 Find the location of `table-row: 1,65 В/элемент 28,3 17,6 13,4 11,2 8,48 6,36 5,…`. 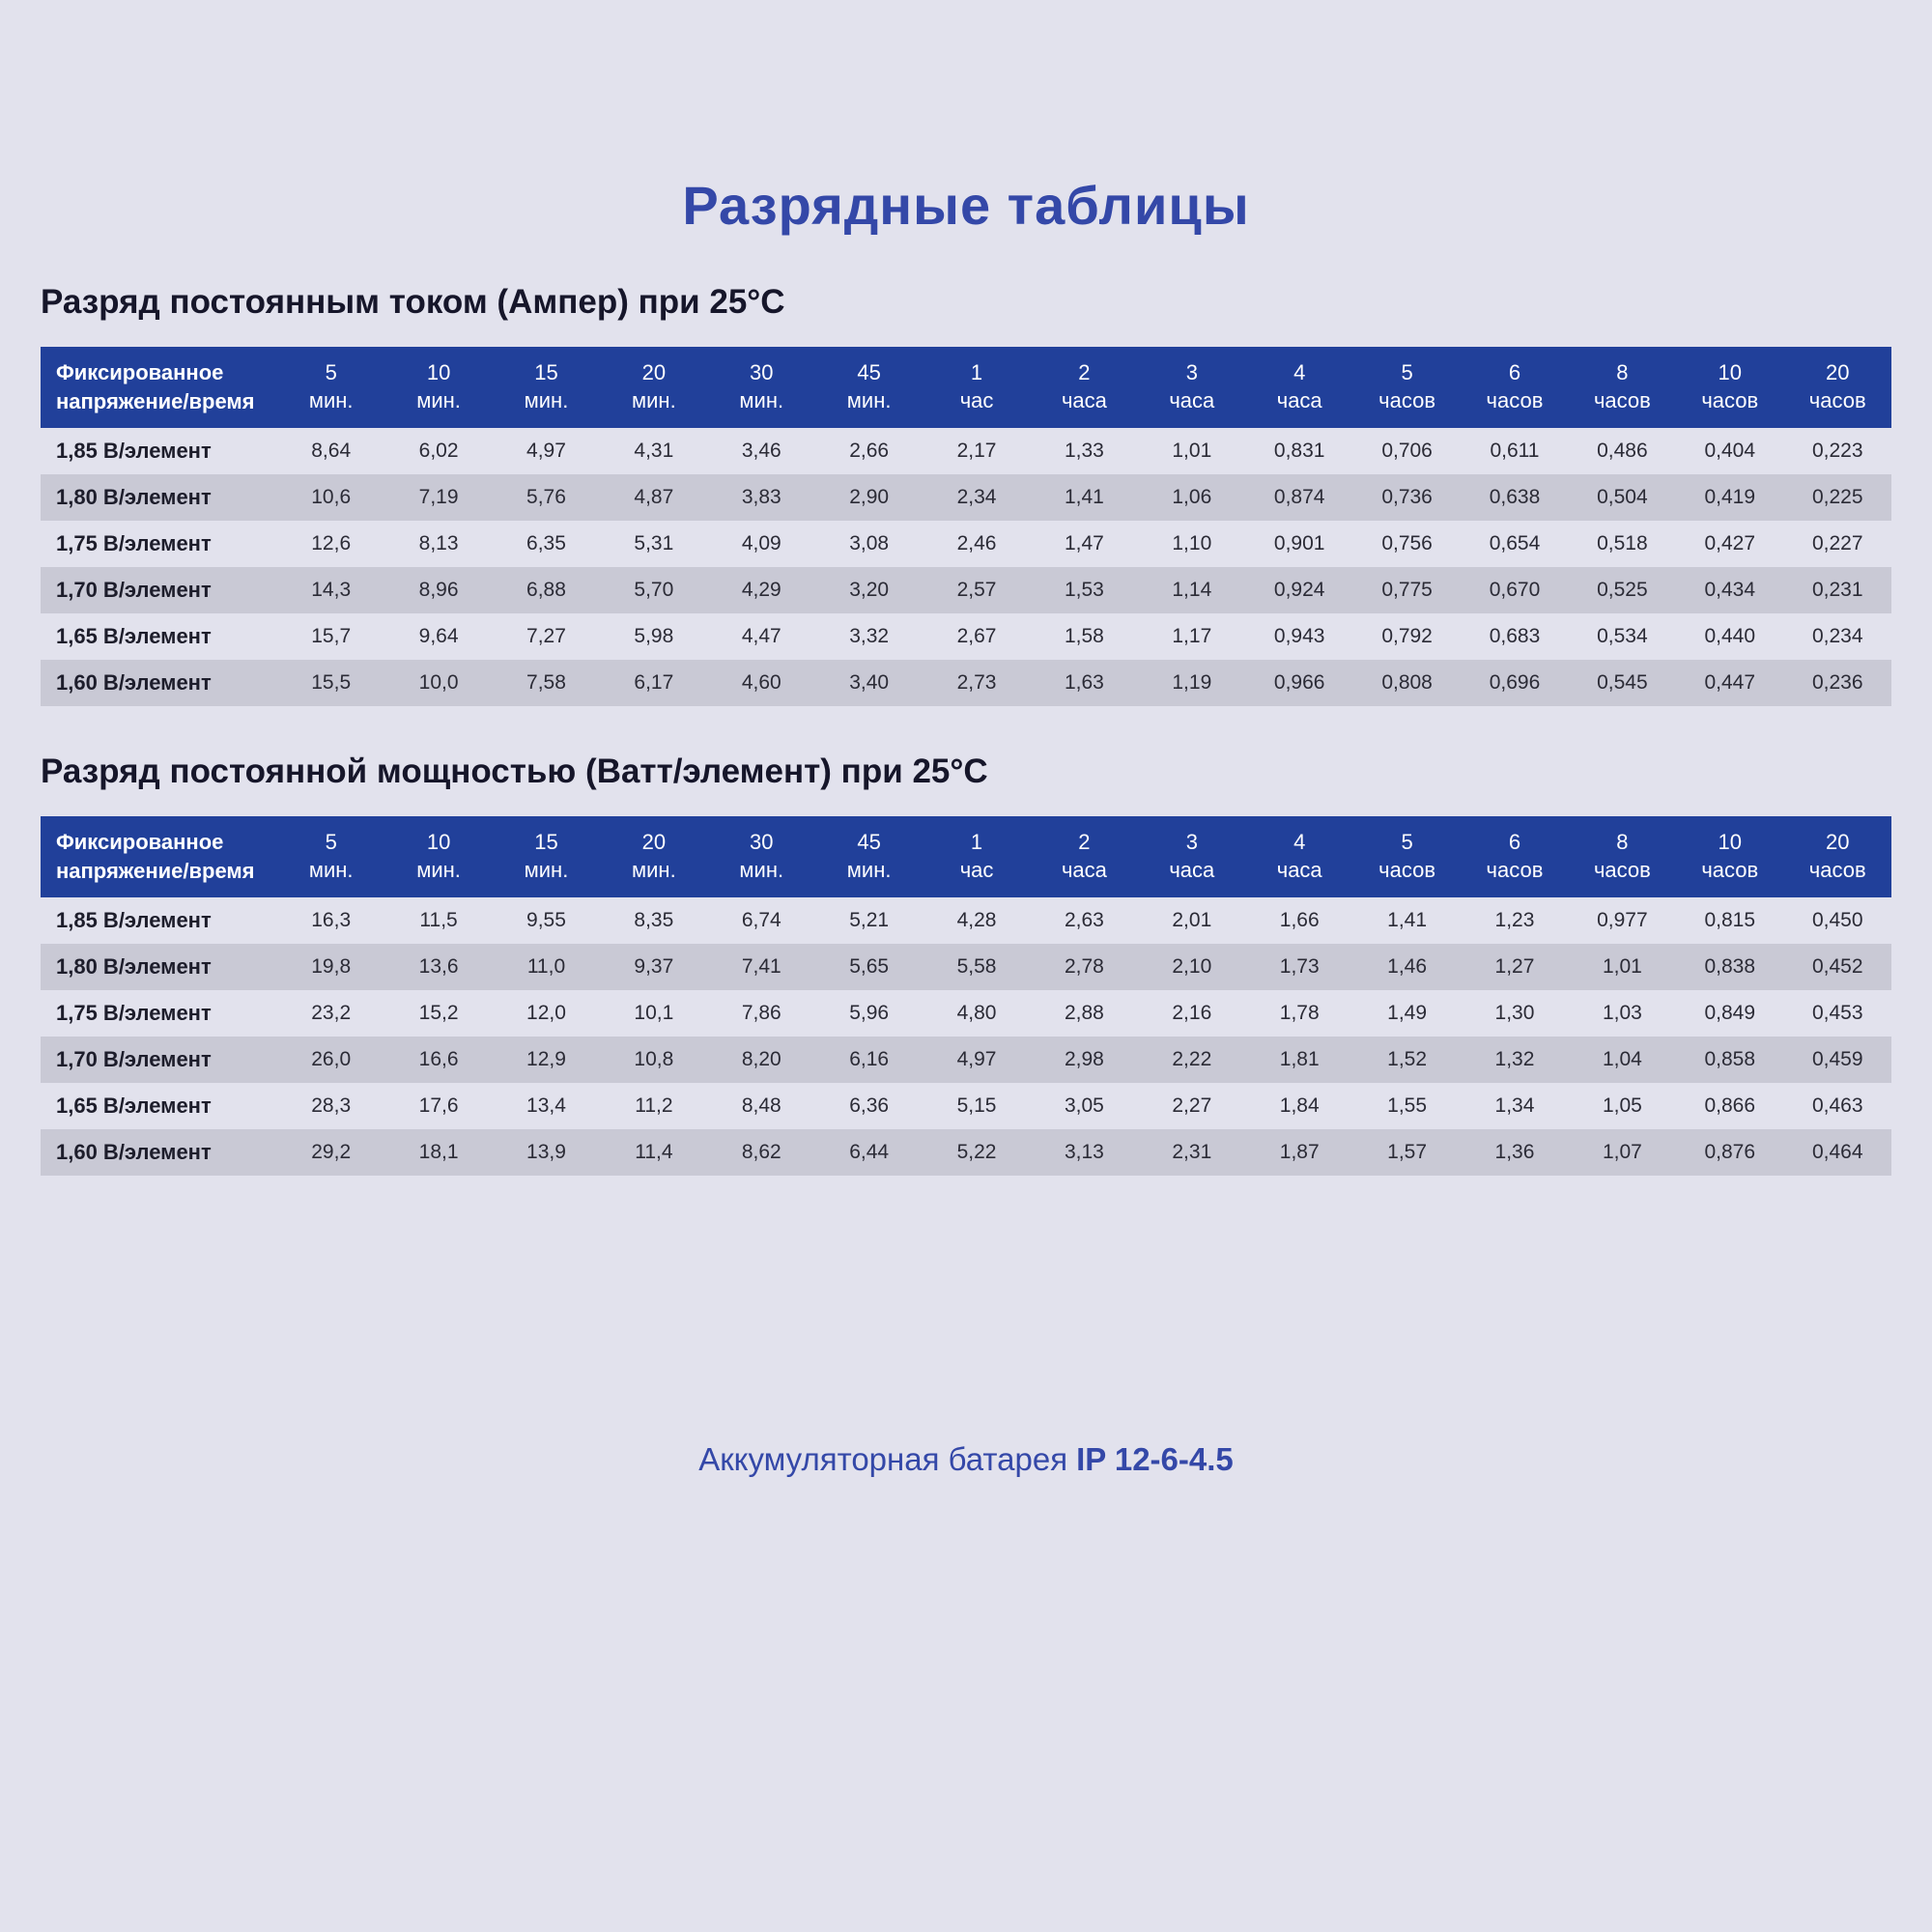

table-row: 1,65 В/элемент 28,3 17,6 13,4 11,2 8,48 6,36 5,… is located at coordinates (966, 1106).